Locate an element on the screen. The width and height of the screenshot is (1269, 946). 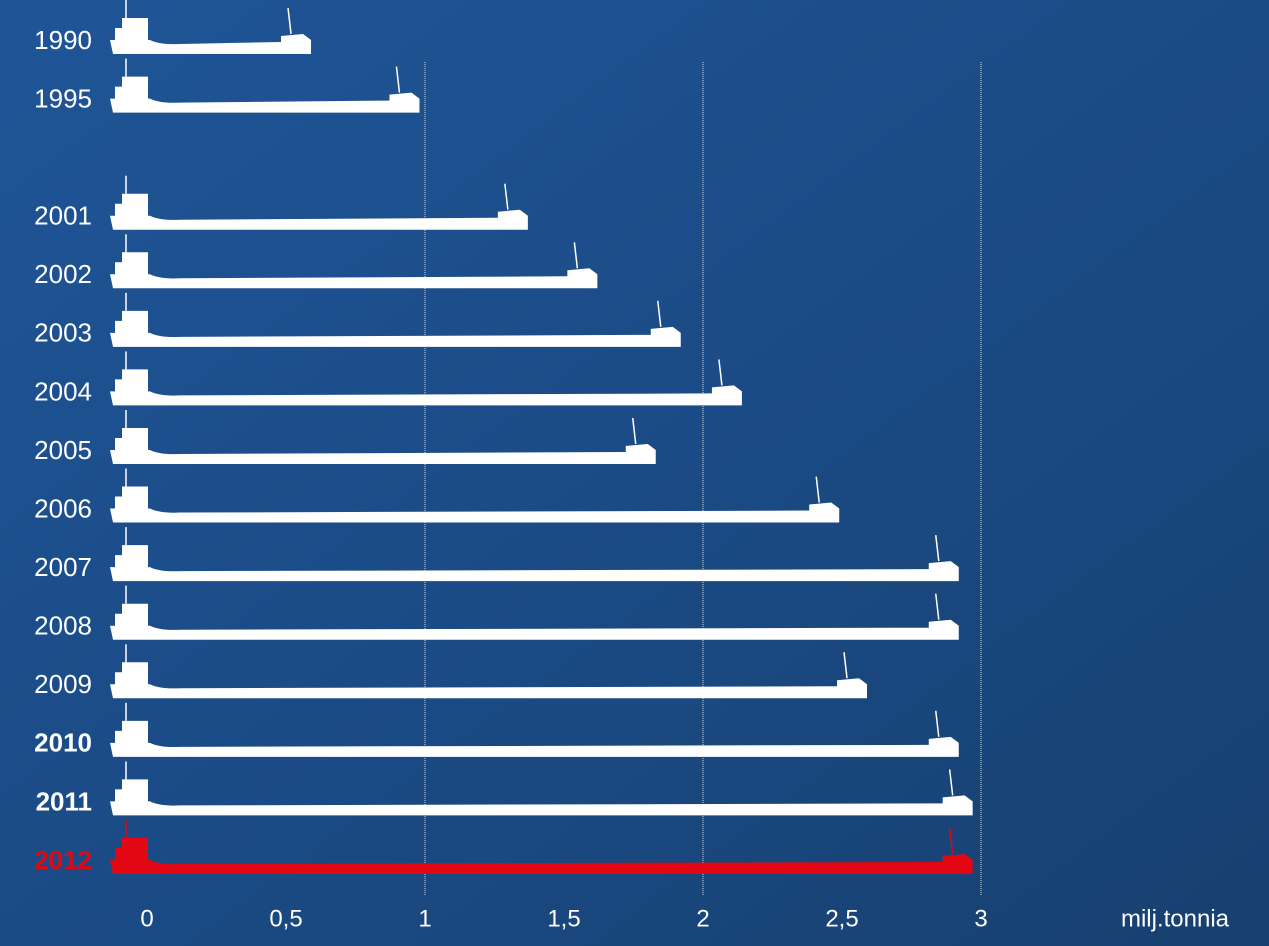
x-tick-label: 1,5 is located at coordinates (563, 918).